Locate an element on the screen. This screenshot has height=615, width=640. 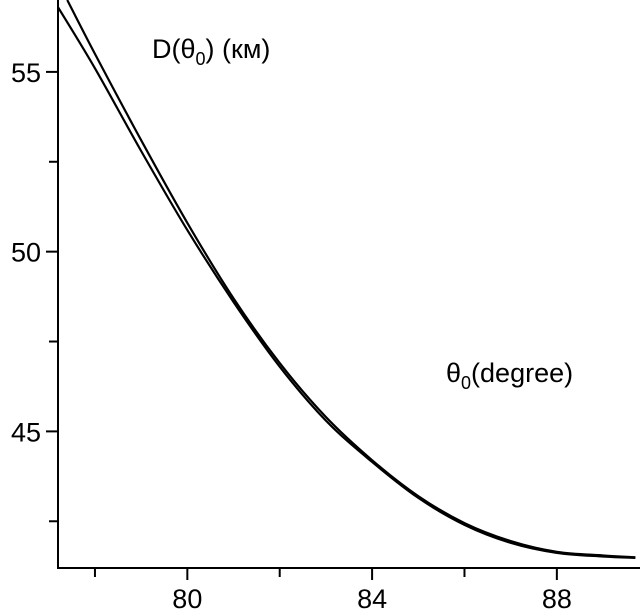
x-tick-label: 80 is located at coordinates (187, 599).